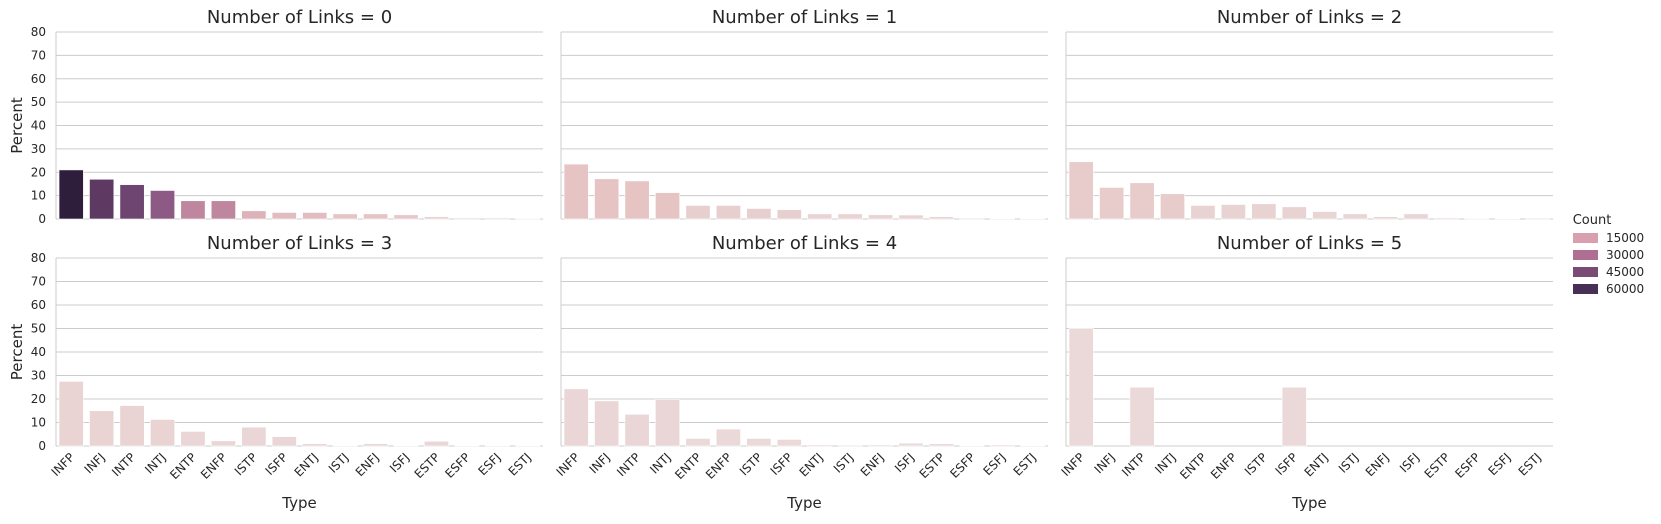  What do you see at coordinates (1592, 220) in the screenshot?
I see `legend-title: Count` at bounding box center [1592, 220].